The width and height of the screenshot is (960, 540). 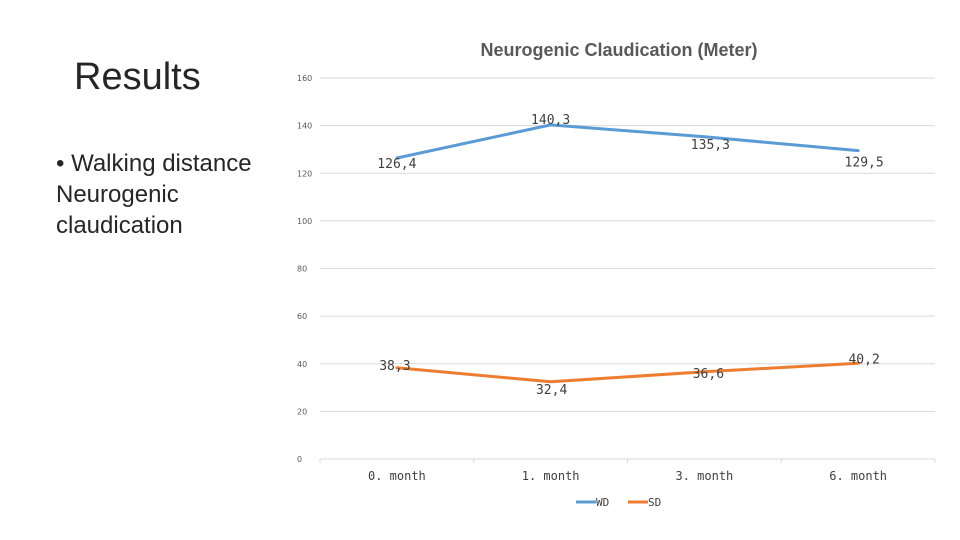 What do you see at coordinates (302, 269) in the screenshot?
I see `y-tick-label-80: 80` at bounding box center [302, 269].